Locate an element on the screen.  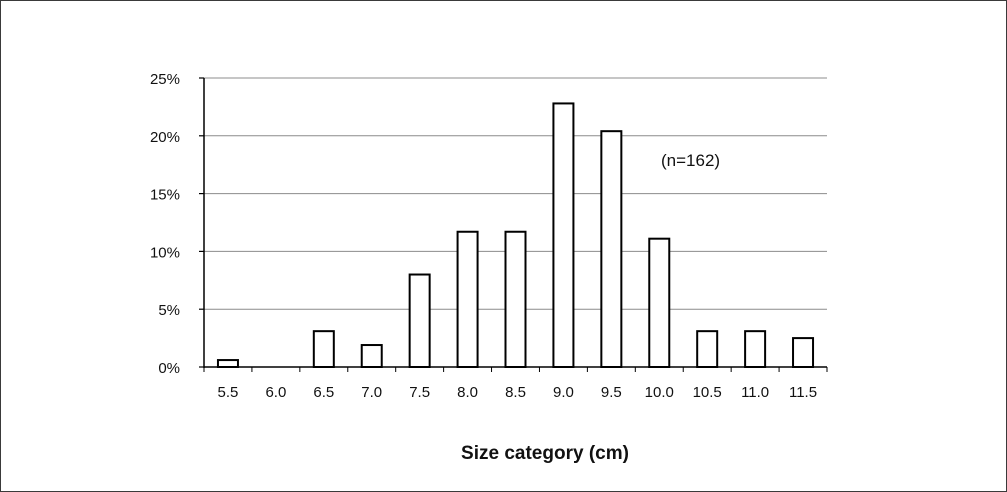
x-tick-label: 6.5 is located at coordinates (323, 392).